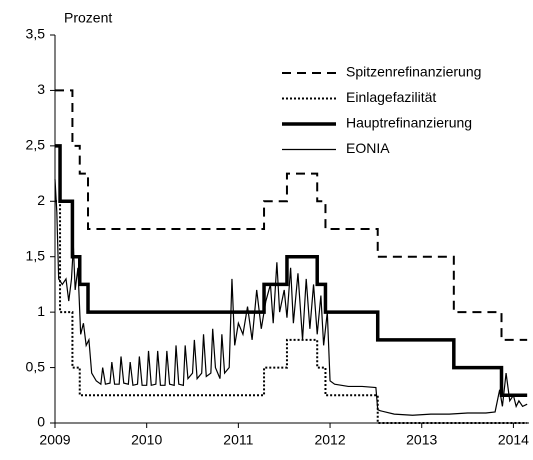 This screenshot has width=533, height=460. What do you see at coordinates (513, 440) in the screenshot?
I see `x-tick-label: 2014` at bounding box center [513, 440].